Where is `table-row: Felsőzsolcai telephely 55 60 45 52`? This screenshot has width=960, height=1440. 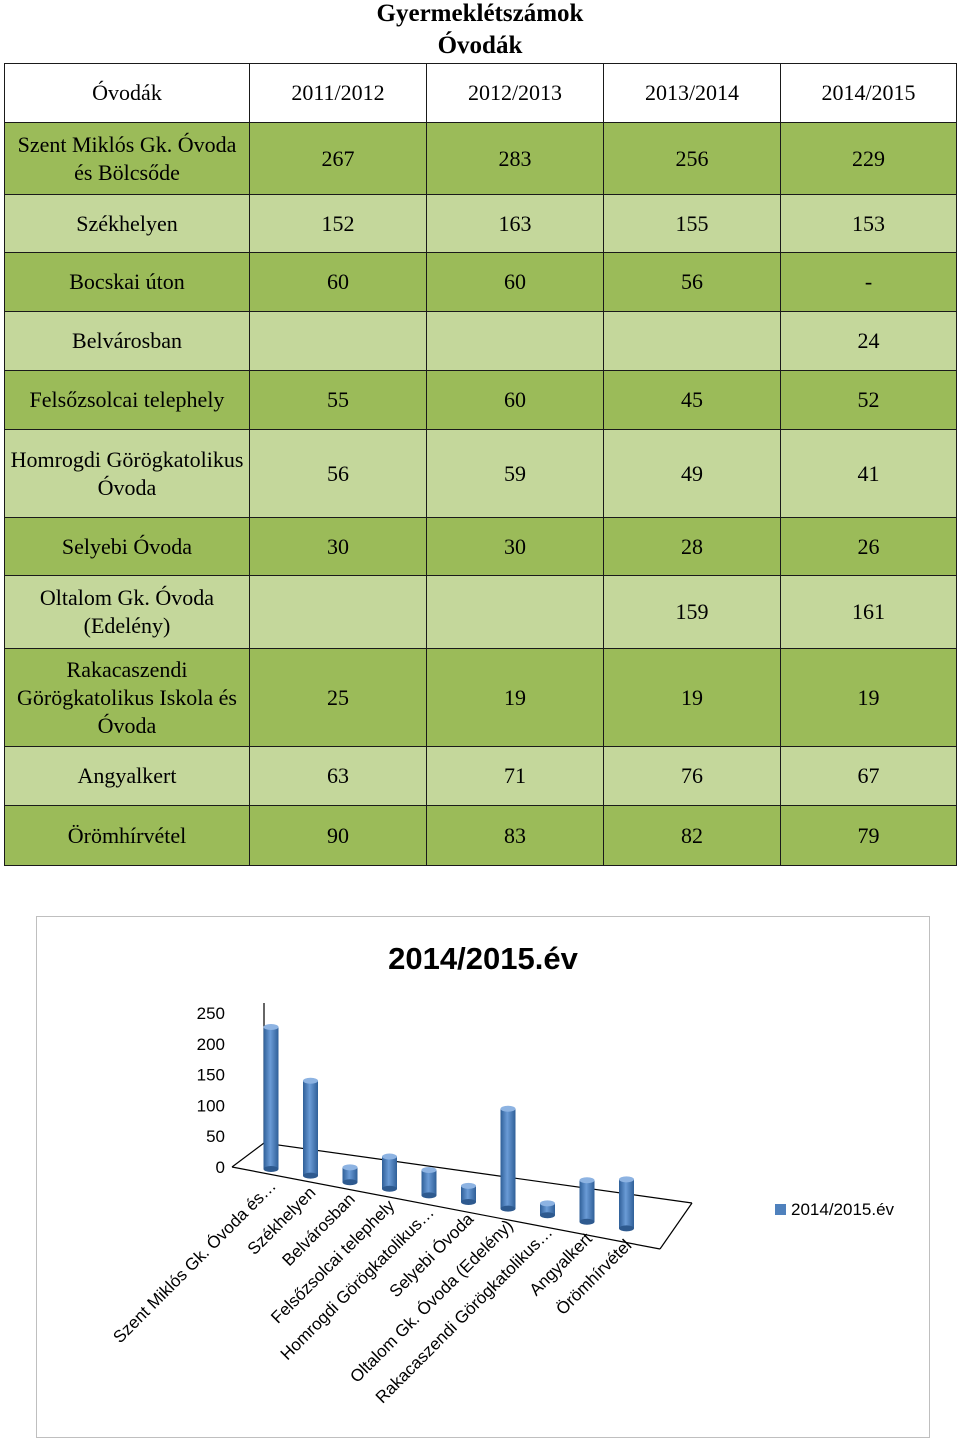
table-row: Felsőzsolcai telephely 55 60 45 52 is located at coordinates (480, 400).